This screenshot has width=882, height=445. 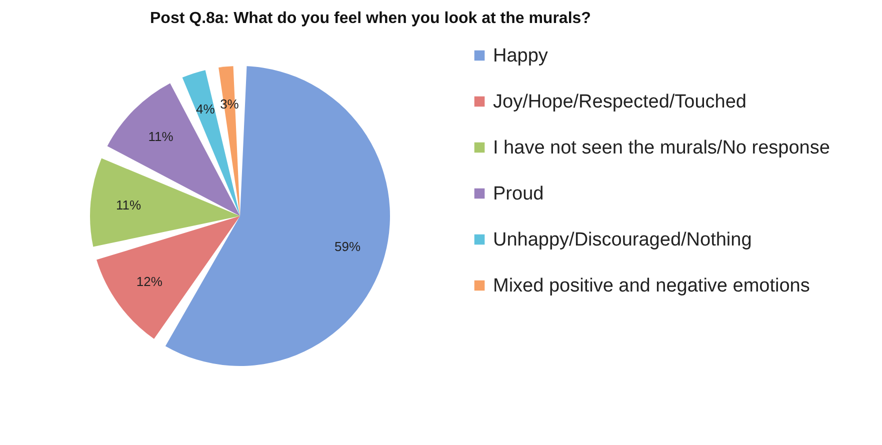 I want to click on legend-label: I have not seen the murals/No response, so click(x=661, y=148).